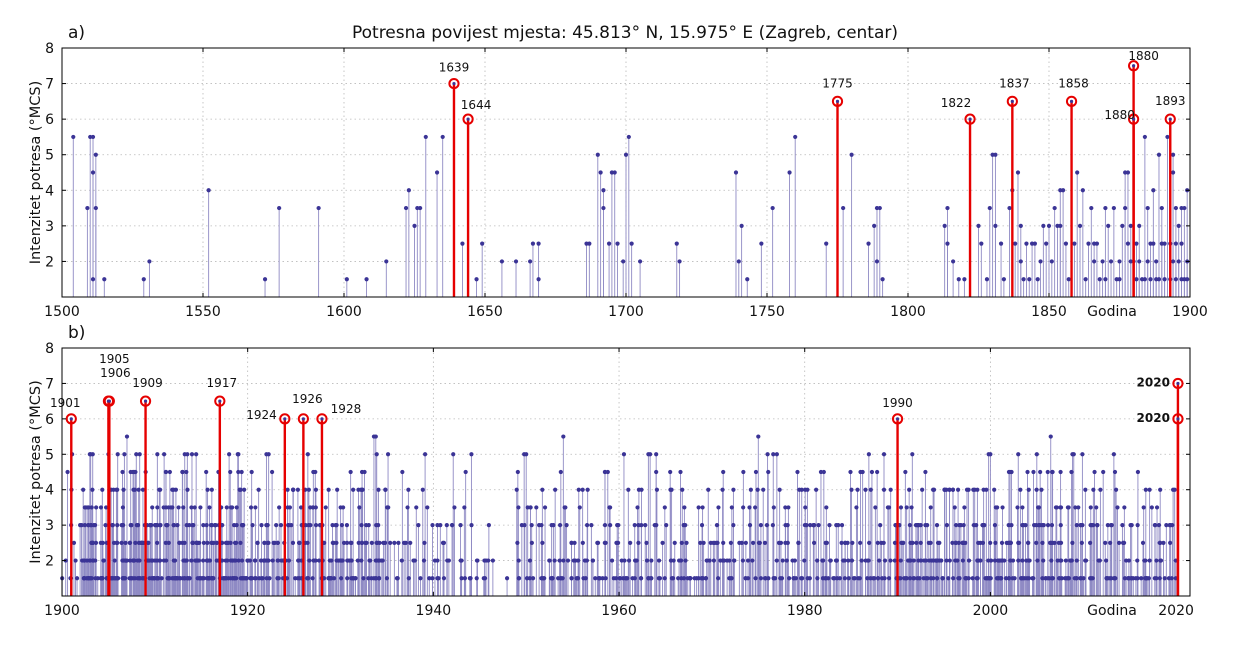 This screenshot has height=658, width=1234. What do you see at coordinates (454, 68) in the screenshot?
I see `major-event-label: 1639` at bounding box center [454, 68].